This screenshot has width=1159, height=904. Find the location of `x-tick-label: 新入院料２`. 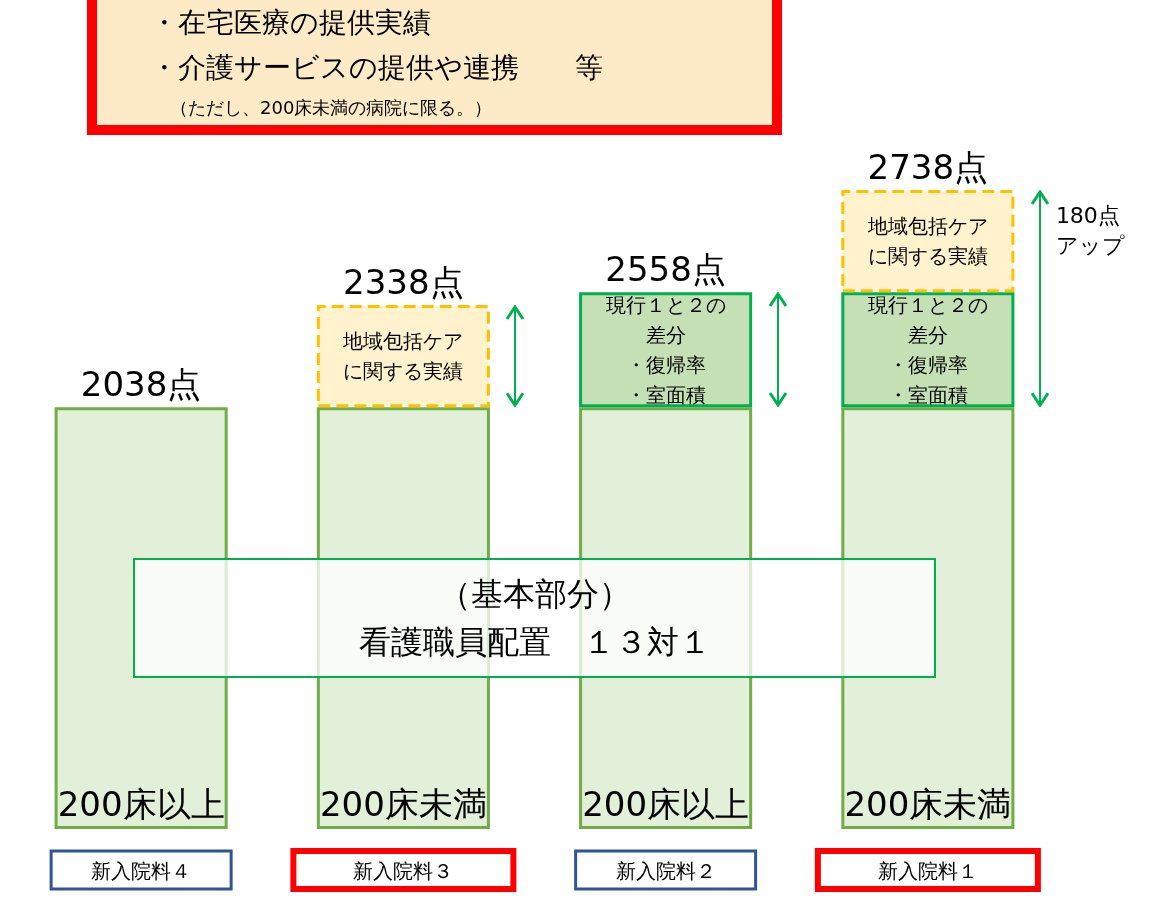

x-tick-label: 新入院料２ is located at coordinates (665, 871).